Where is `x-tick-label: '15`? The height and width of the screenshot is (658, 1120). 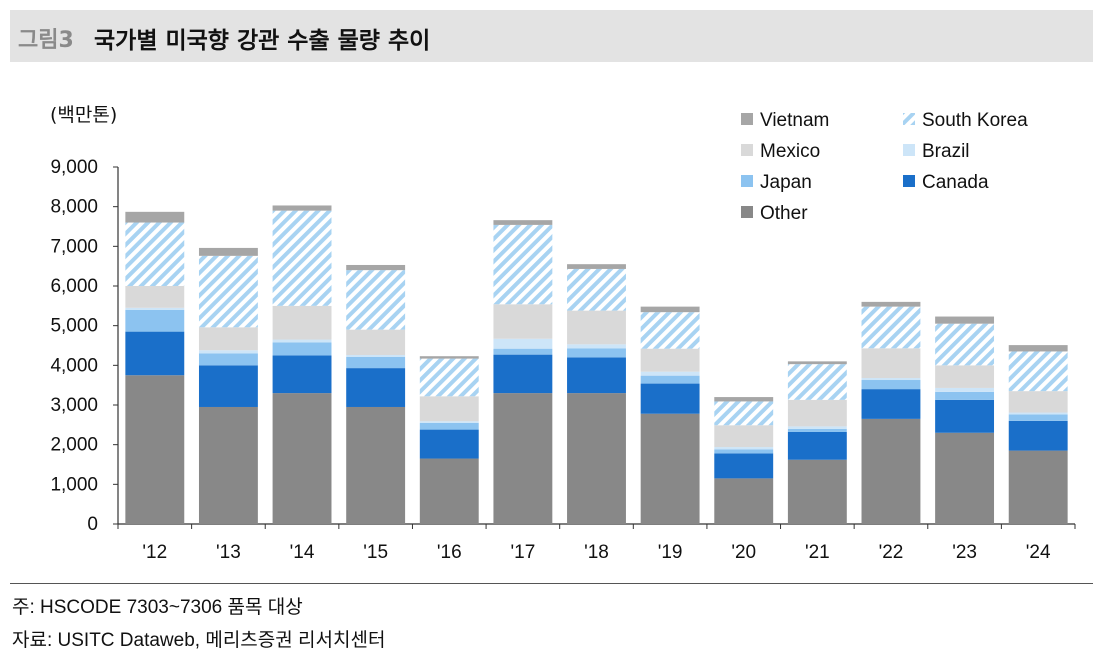
x-tick-label: '15 is located at coordinates (375, 552).